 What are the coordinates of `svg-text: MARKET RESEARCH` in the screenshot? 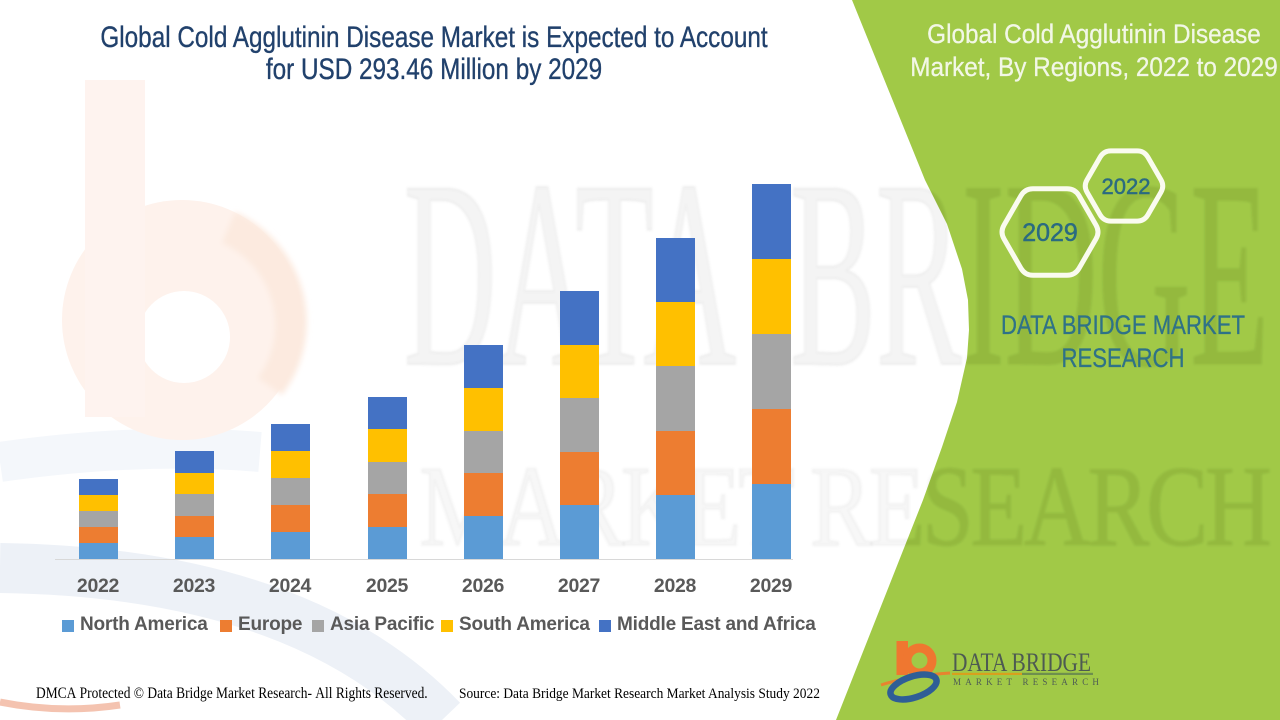 It's located at (1028, 682).